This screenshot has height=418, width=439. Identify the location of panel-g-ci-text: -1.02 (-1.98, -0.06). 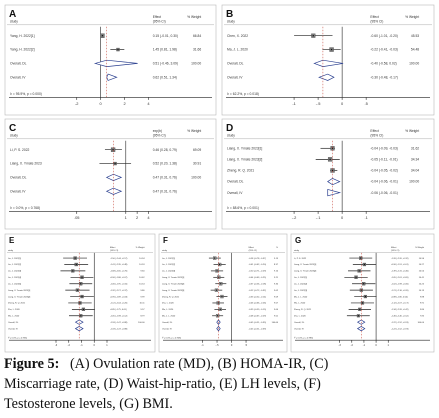
(400, 284).